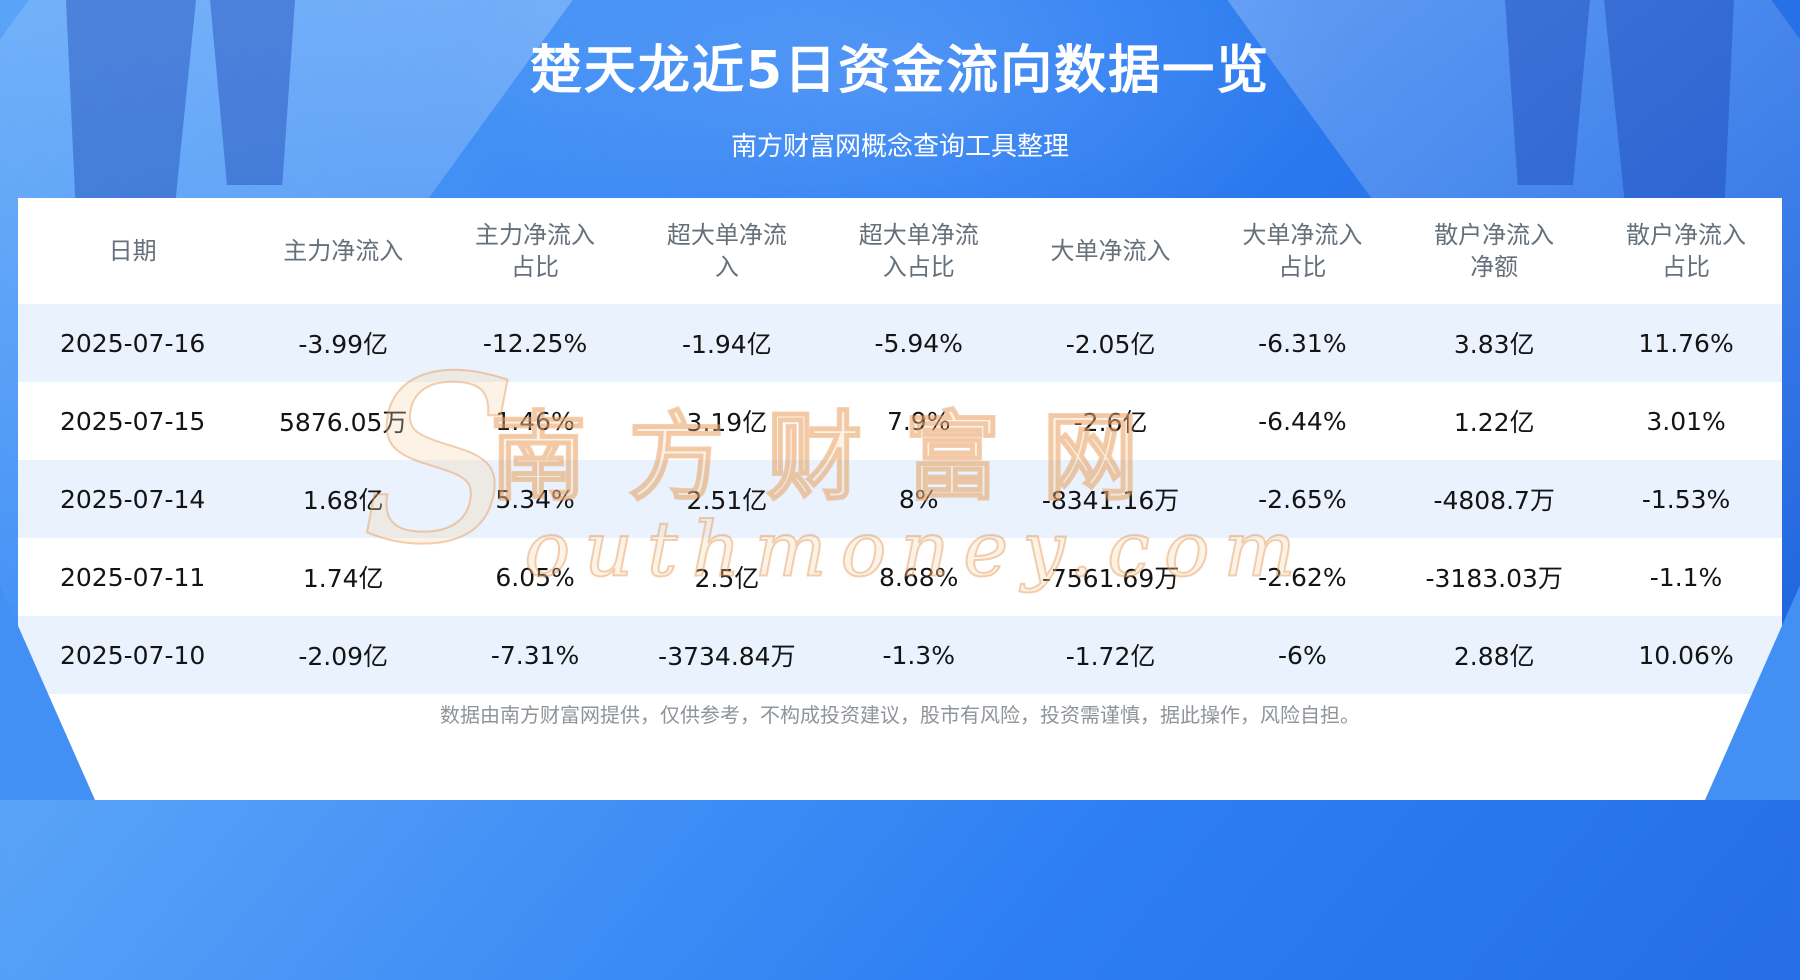 This screenshot has height=980, width=1800. Describe the element at coordinates (1686, 343) in the screenshot. I see `table-cell: 11.76%` at that location.